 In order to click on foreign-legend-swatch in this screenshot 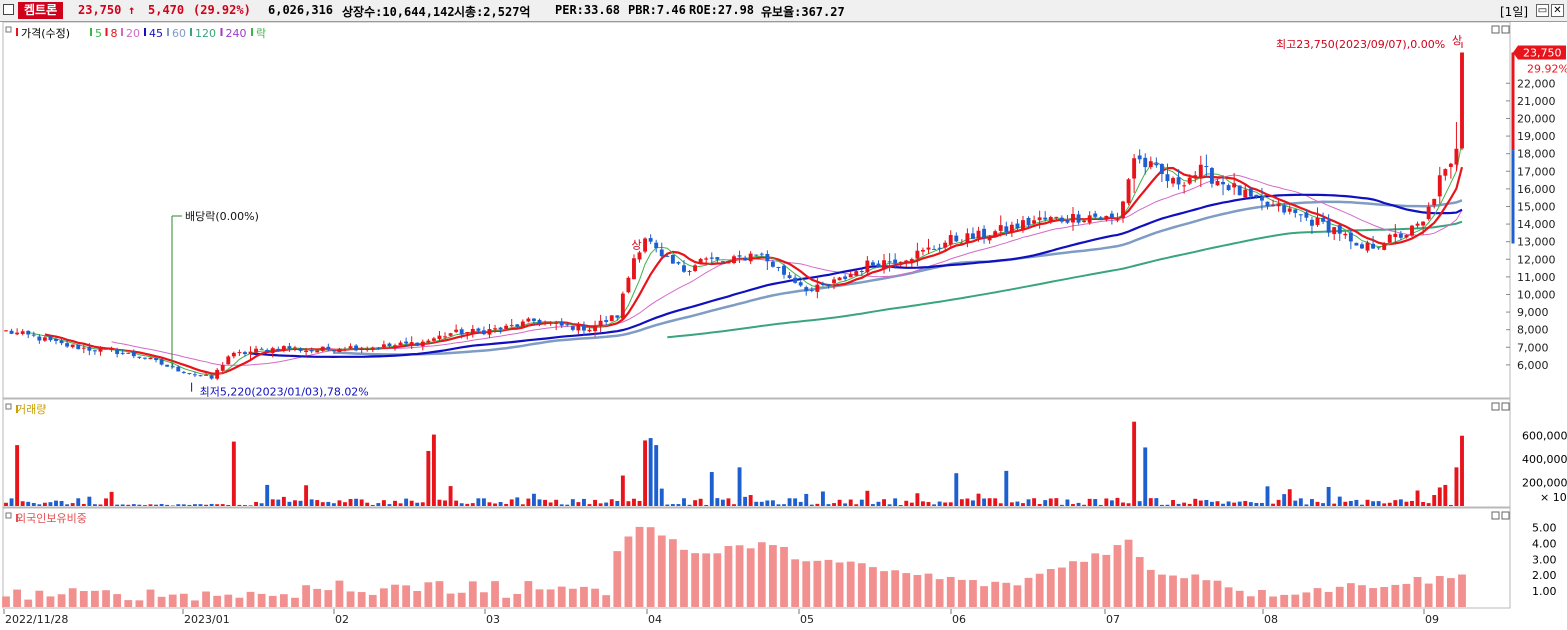, I will do `click(17, 518)`.